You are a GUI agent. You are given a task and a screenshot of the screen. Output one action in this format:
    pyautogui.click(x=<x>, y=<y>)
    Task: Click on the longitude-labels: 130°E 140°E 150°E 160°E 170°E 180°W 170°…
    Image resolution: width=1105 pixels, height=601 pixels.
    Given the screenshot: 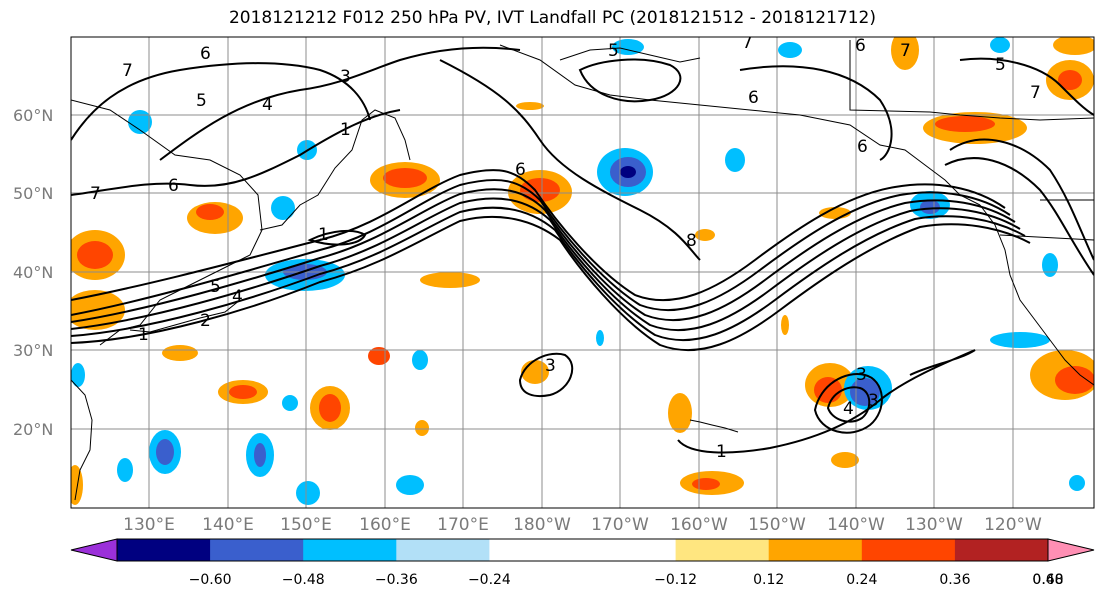 What is the action you would take?
    pyautogui.click(x=582, y=525)
    